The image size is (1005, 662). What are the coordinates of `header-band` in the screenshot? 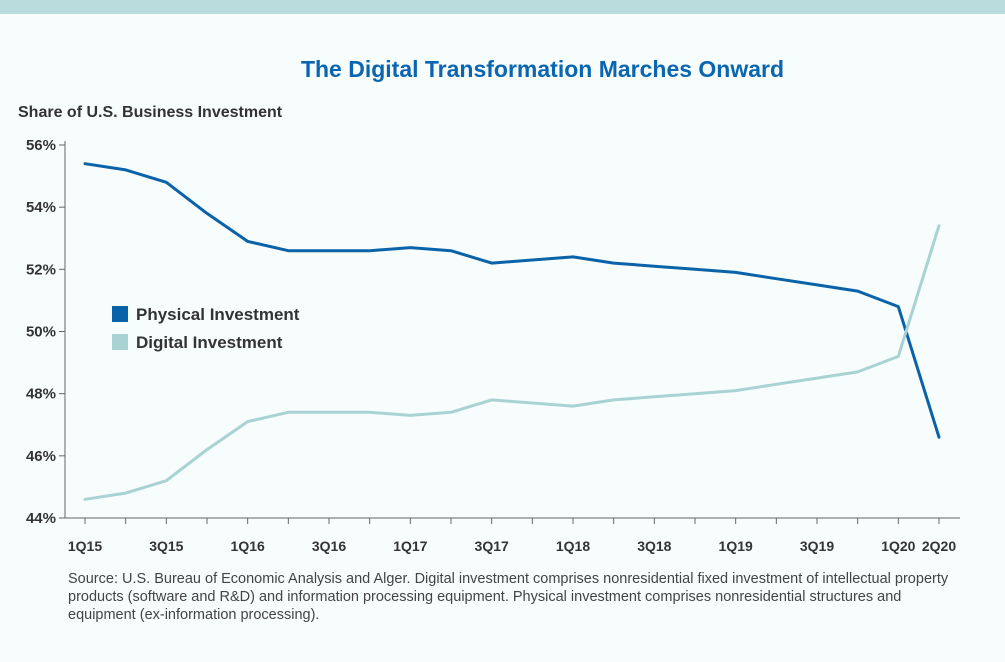 It's located at (502, 7).